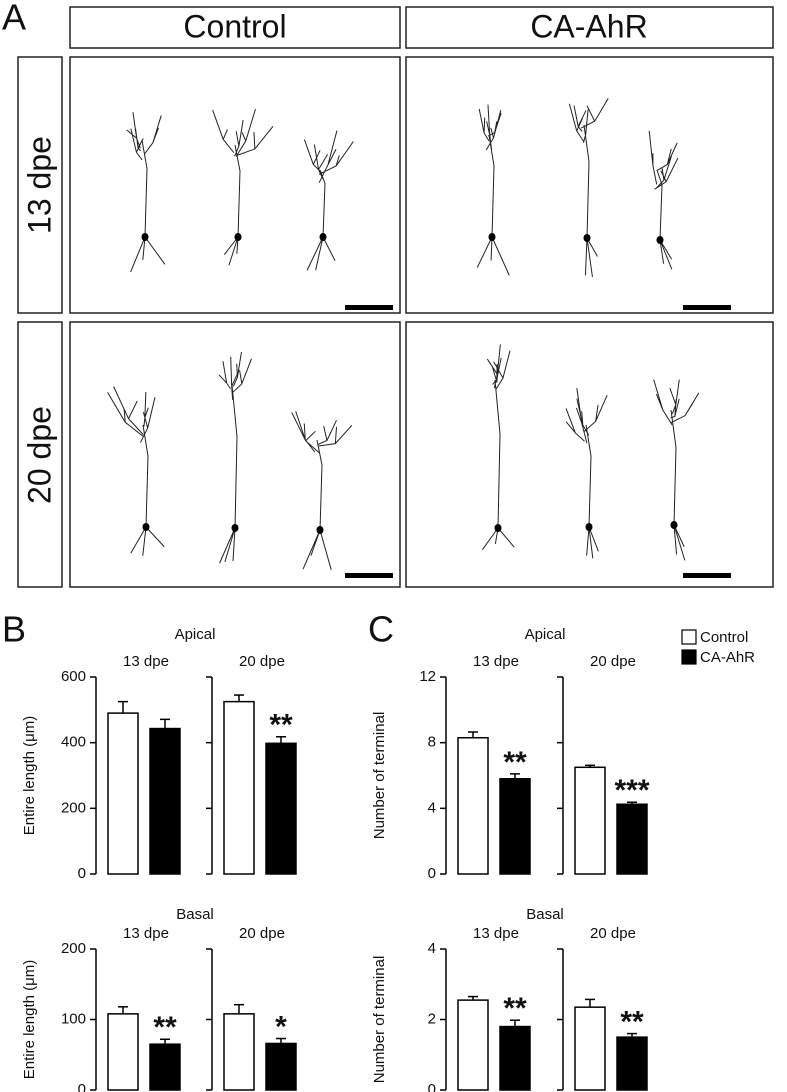  What do you see at coordinates (381, 629) in the screenshot?
I see `panel-label: C` at bounding box center [381, 629].